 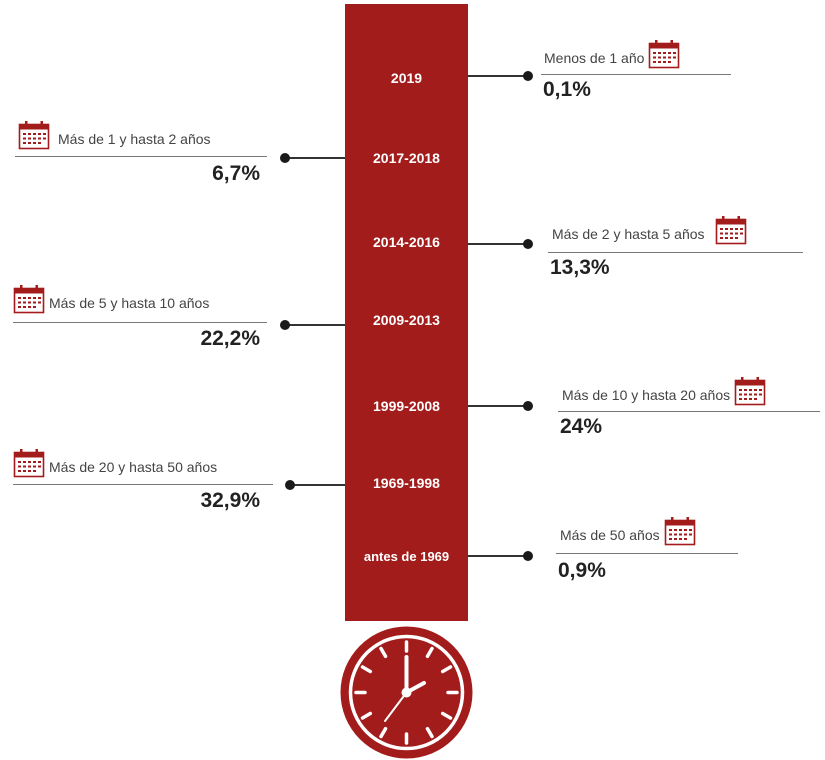 I want to click on entry-label: Más de 20 y hasta 50 años, so click(x=133, y=467).